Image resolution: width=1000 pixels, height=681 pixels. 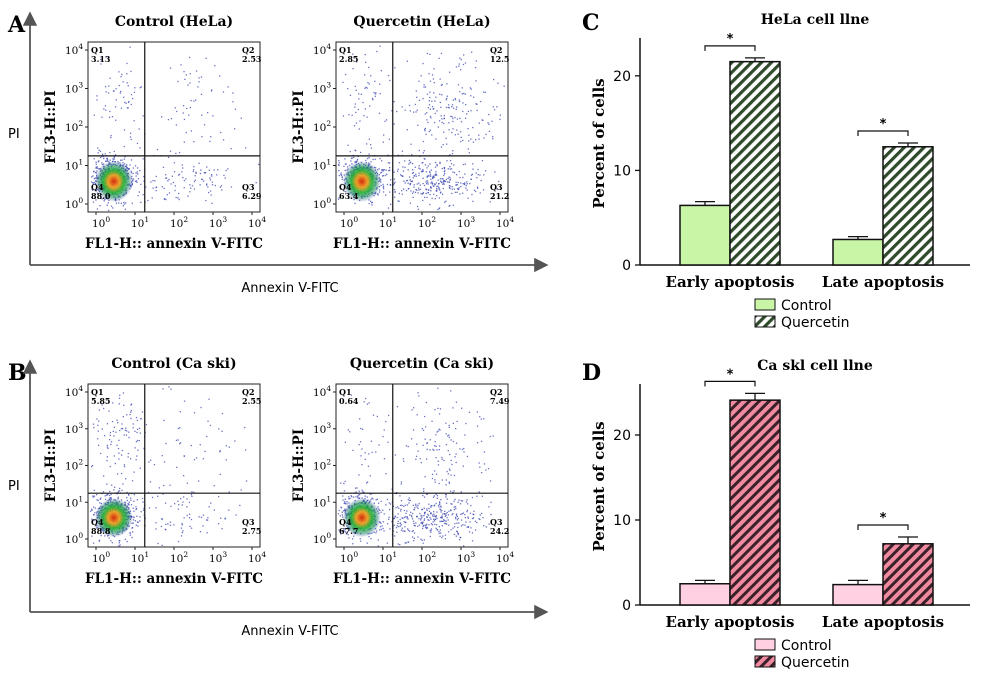 I want to click on significance-marker: *, so click(x=730, y=39).